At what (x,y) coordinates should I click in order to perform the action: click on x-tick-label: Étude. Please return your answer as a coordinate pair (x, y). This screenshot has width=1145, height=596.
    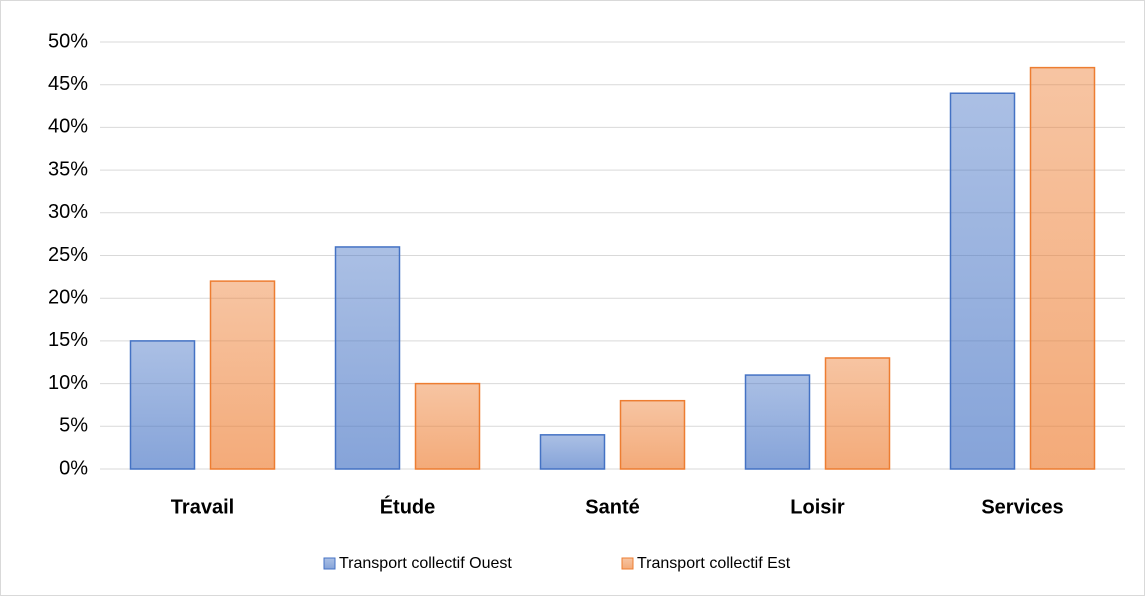
    Looking at the image, I should click on (408, 506).